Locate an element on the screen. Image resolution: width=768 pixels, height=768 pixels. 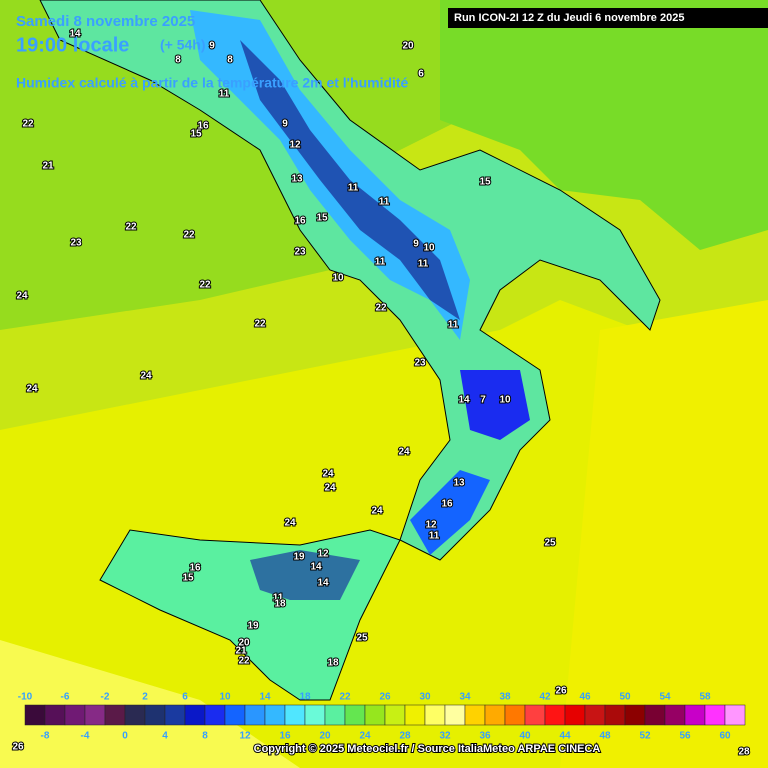
legend-label: 4 is located at coordinates (165, 736).